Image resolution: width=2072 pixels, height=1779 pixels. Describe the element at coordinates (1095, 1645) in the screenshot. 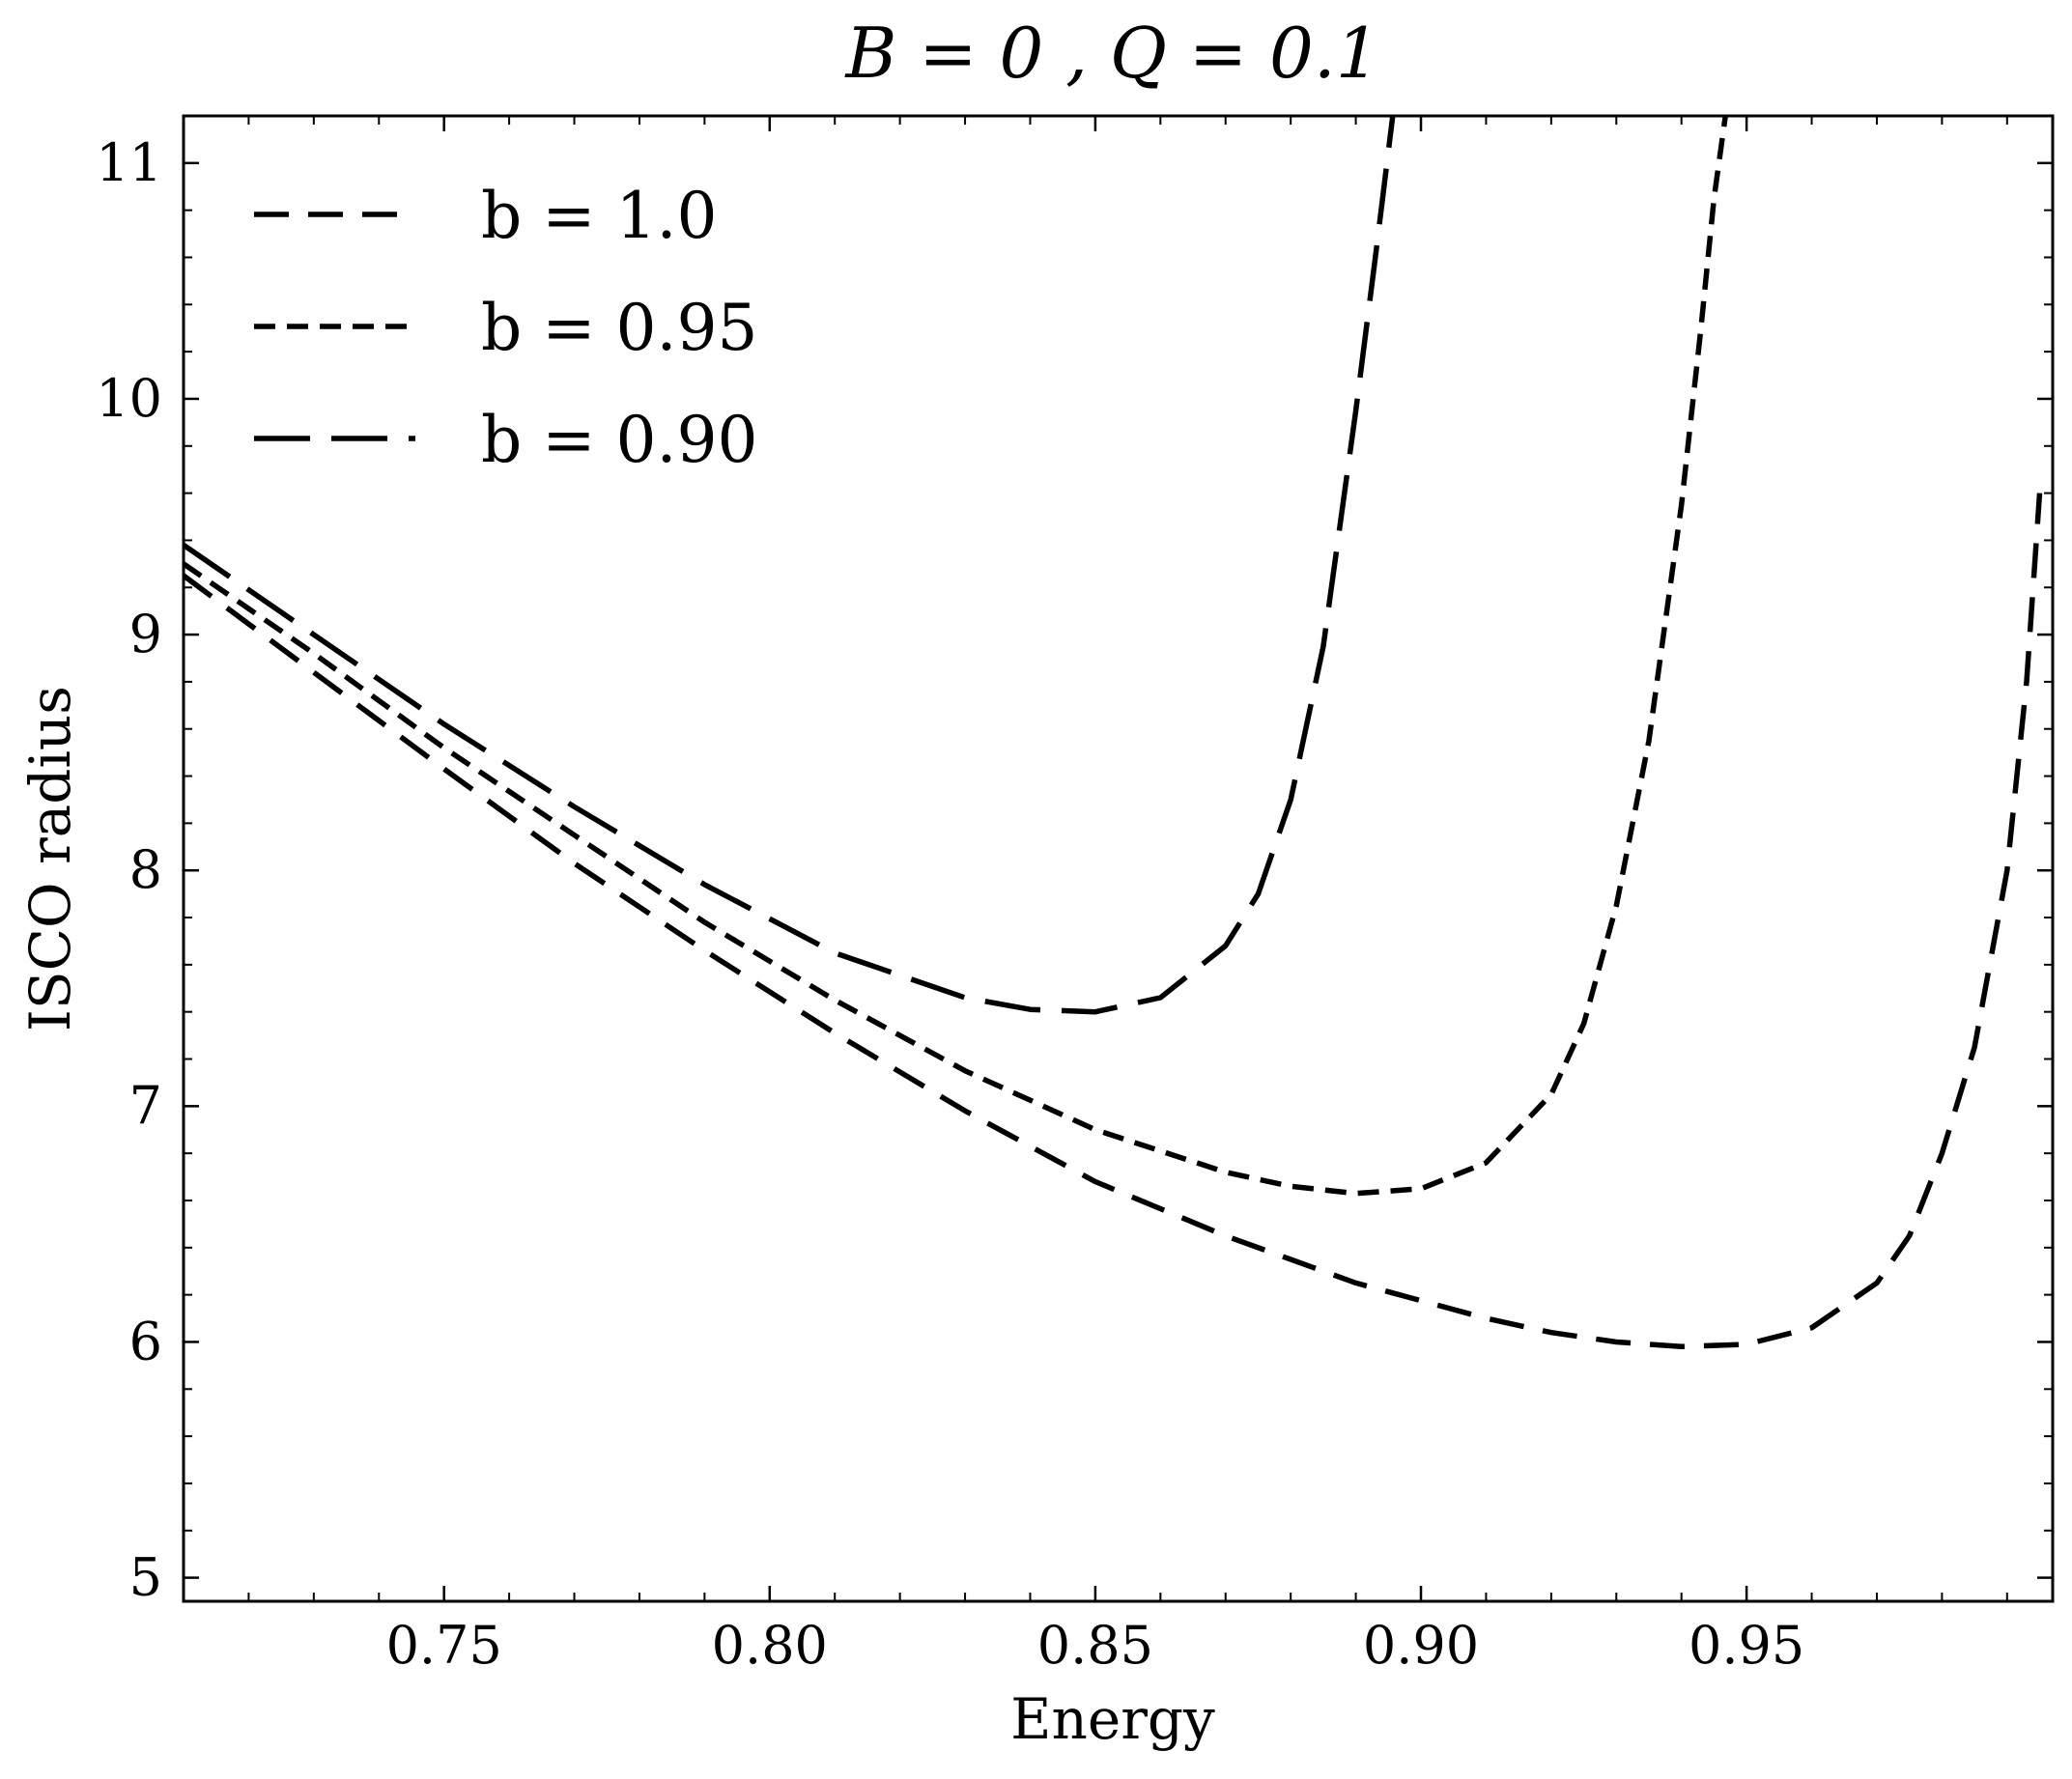

I see `x-tick-label: 0.85` at that location.